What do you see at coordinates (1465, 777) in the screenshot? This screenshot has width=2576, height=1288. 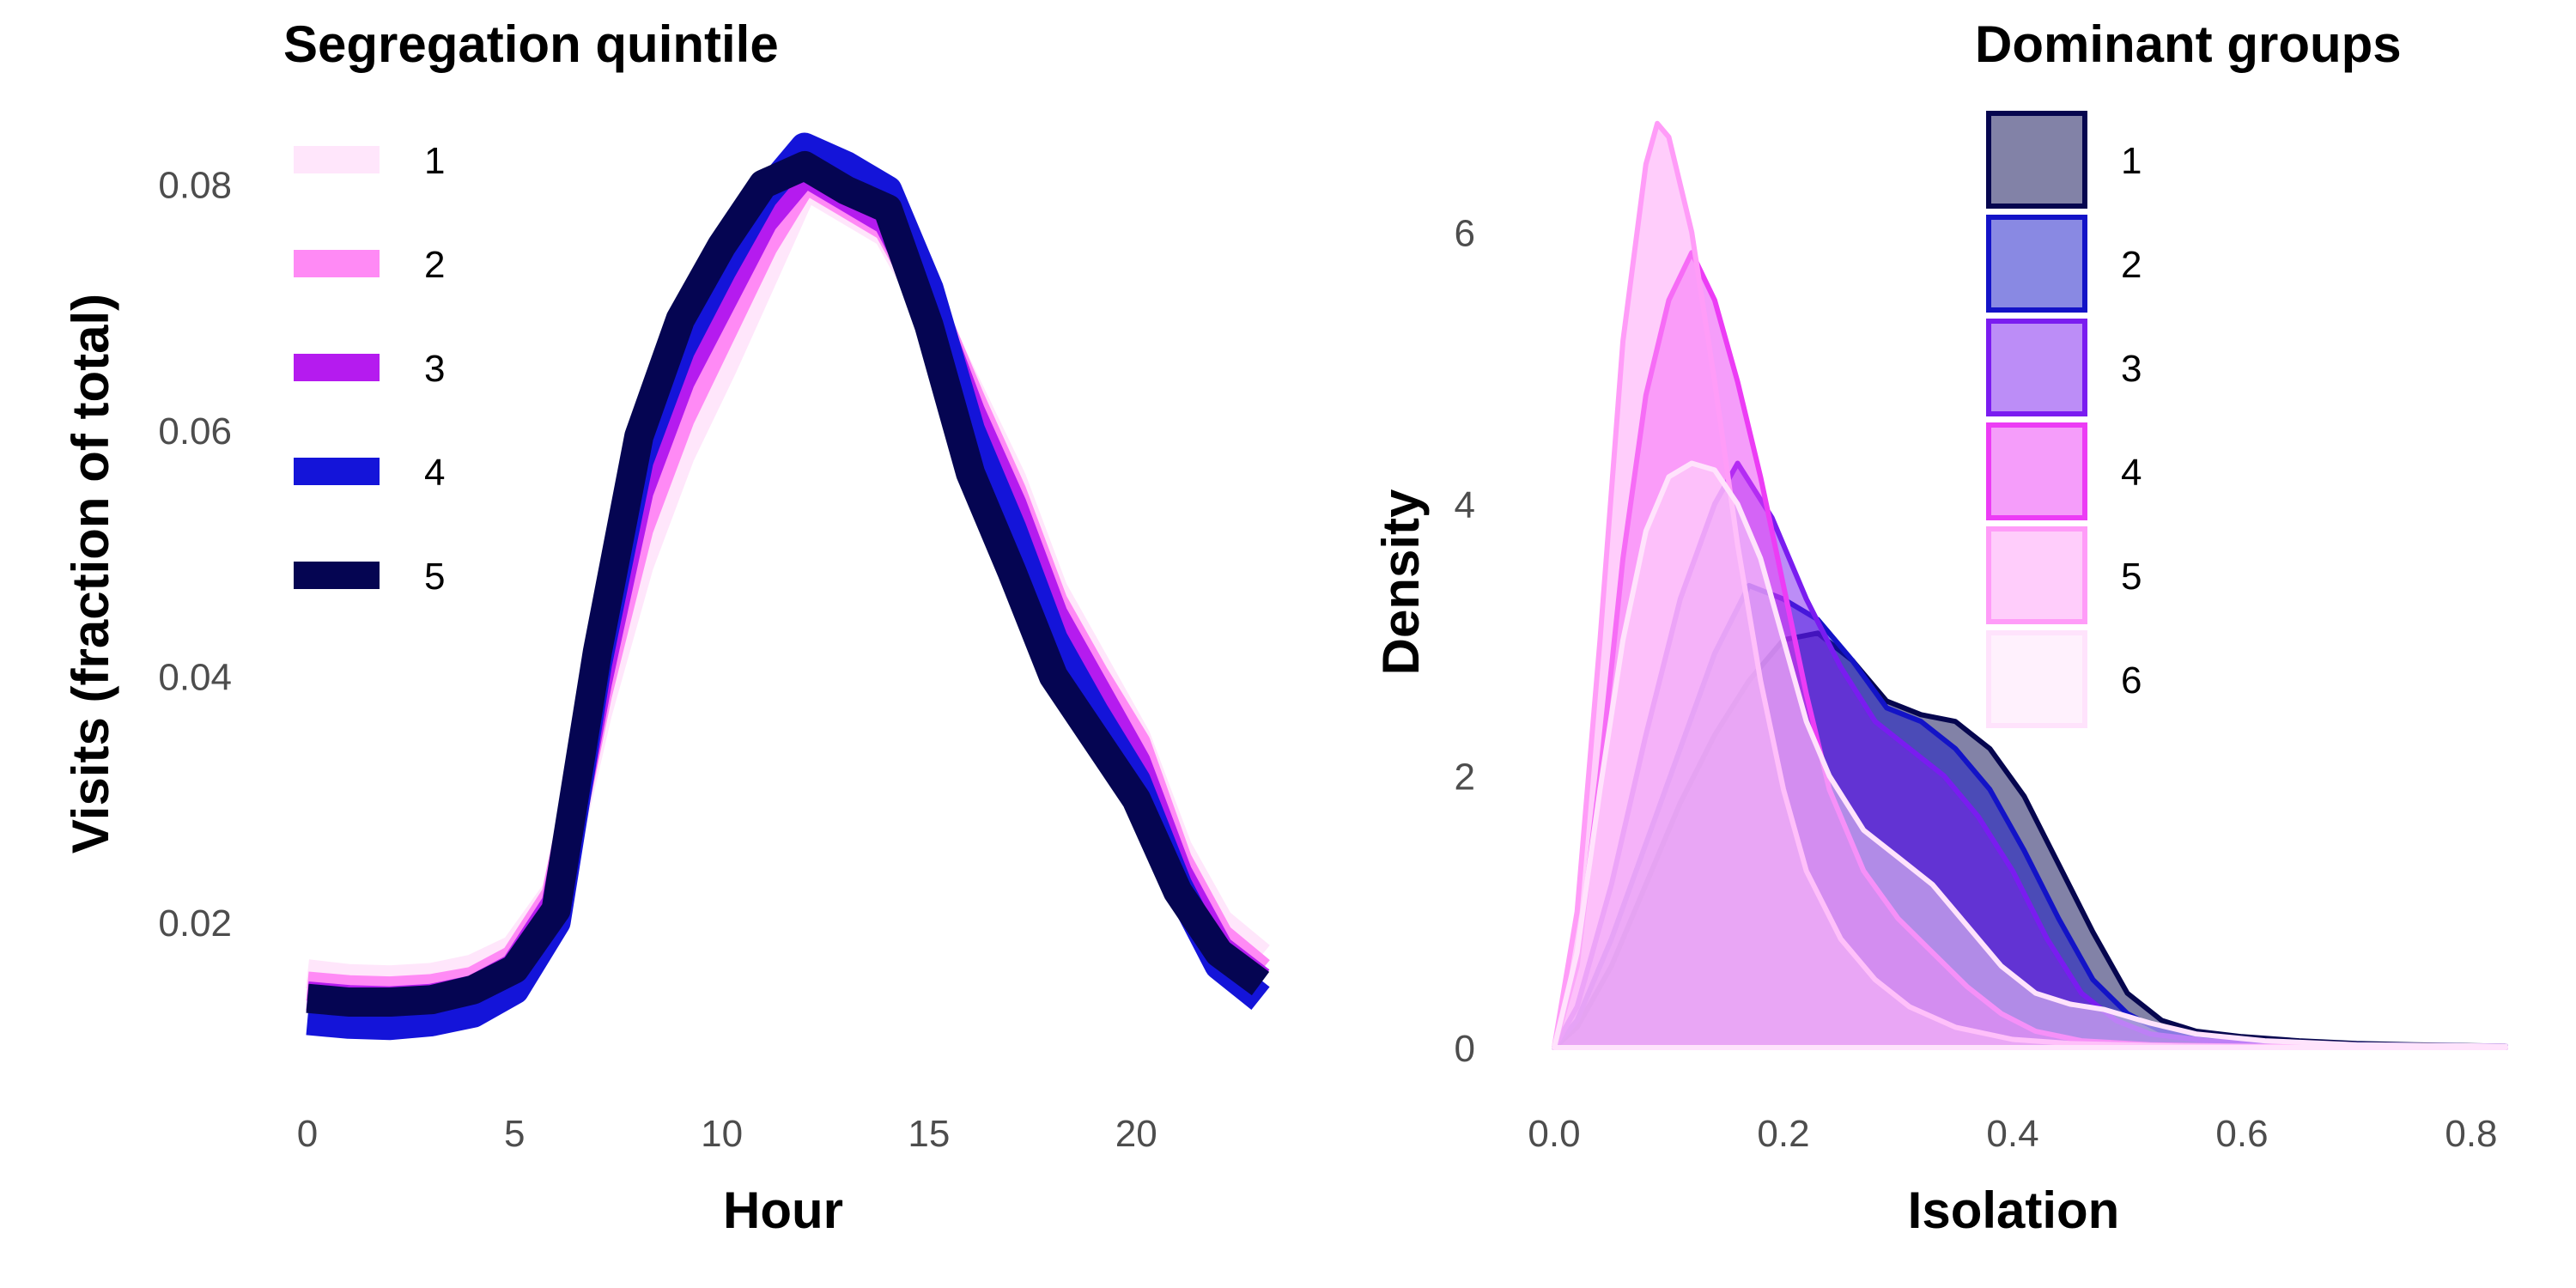 I see `y-tick-label: 2` at bounding box center [1465, 777].